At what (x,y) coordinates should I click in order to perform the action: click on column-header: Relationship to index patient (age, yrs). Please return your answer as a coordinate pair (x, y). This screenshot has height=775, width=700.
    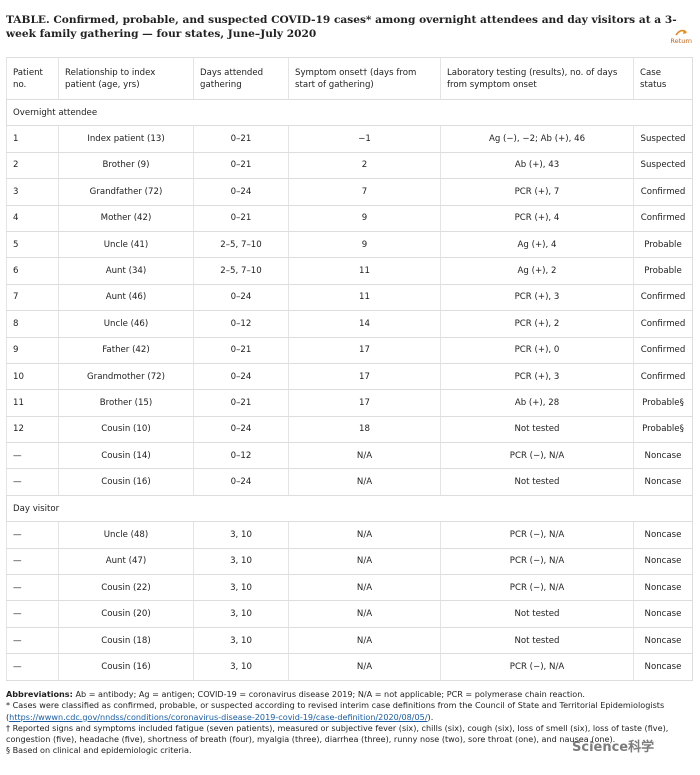
    Looking at the image, I should click on (126, 78).